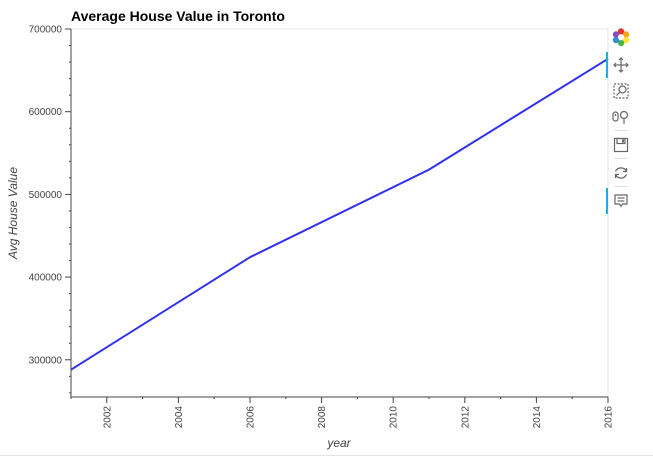 The image size is (653, 458). Describe the element at coordinates (46, 195) in the screenshot. I see `y-tick-label: 500000` at that location.